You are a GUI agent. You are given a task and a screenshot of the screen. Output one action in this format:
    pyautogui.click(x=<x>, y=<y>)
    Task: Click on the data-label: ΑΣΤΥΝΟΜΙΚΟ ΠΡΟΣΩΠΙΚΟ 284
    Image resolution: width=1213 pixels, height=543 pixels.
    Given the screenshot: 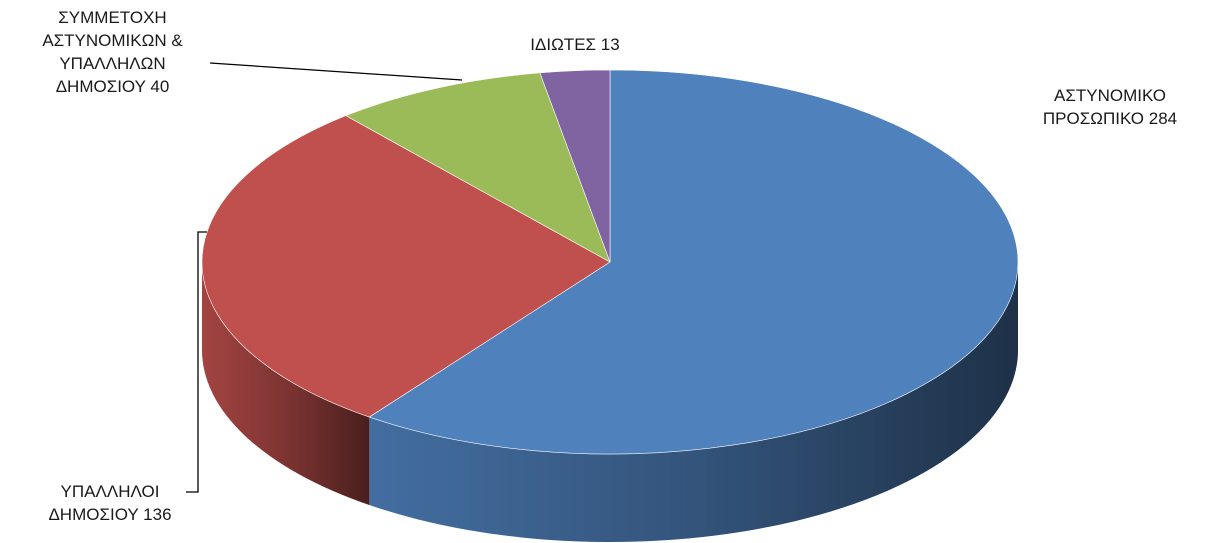 What is the action you would take?
    pyautogui.click(x=1110, y=107)
    